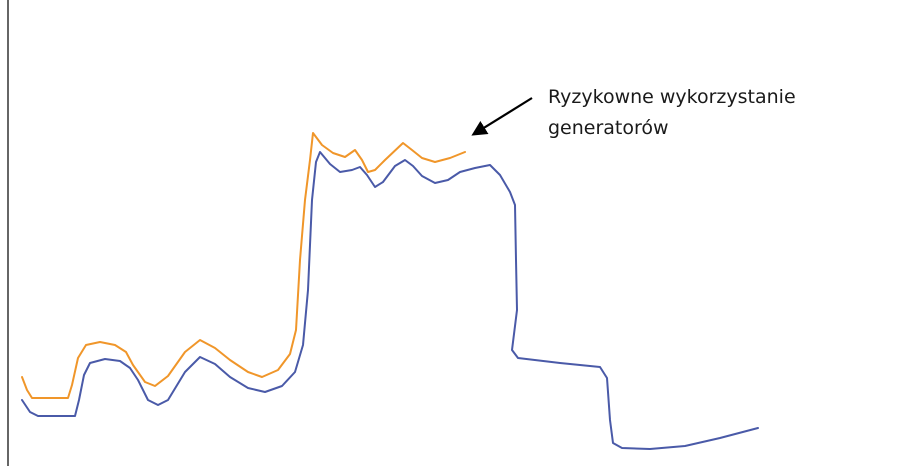 The height and width of the screenshot is (476, 902). I want to click on annotation-arrow, so click(502, 116).